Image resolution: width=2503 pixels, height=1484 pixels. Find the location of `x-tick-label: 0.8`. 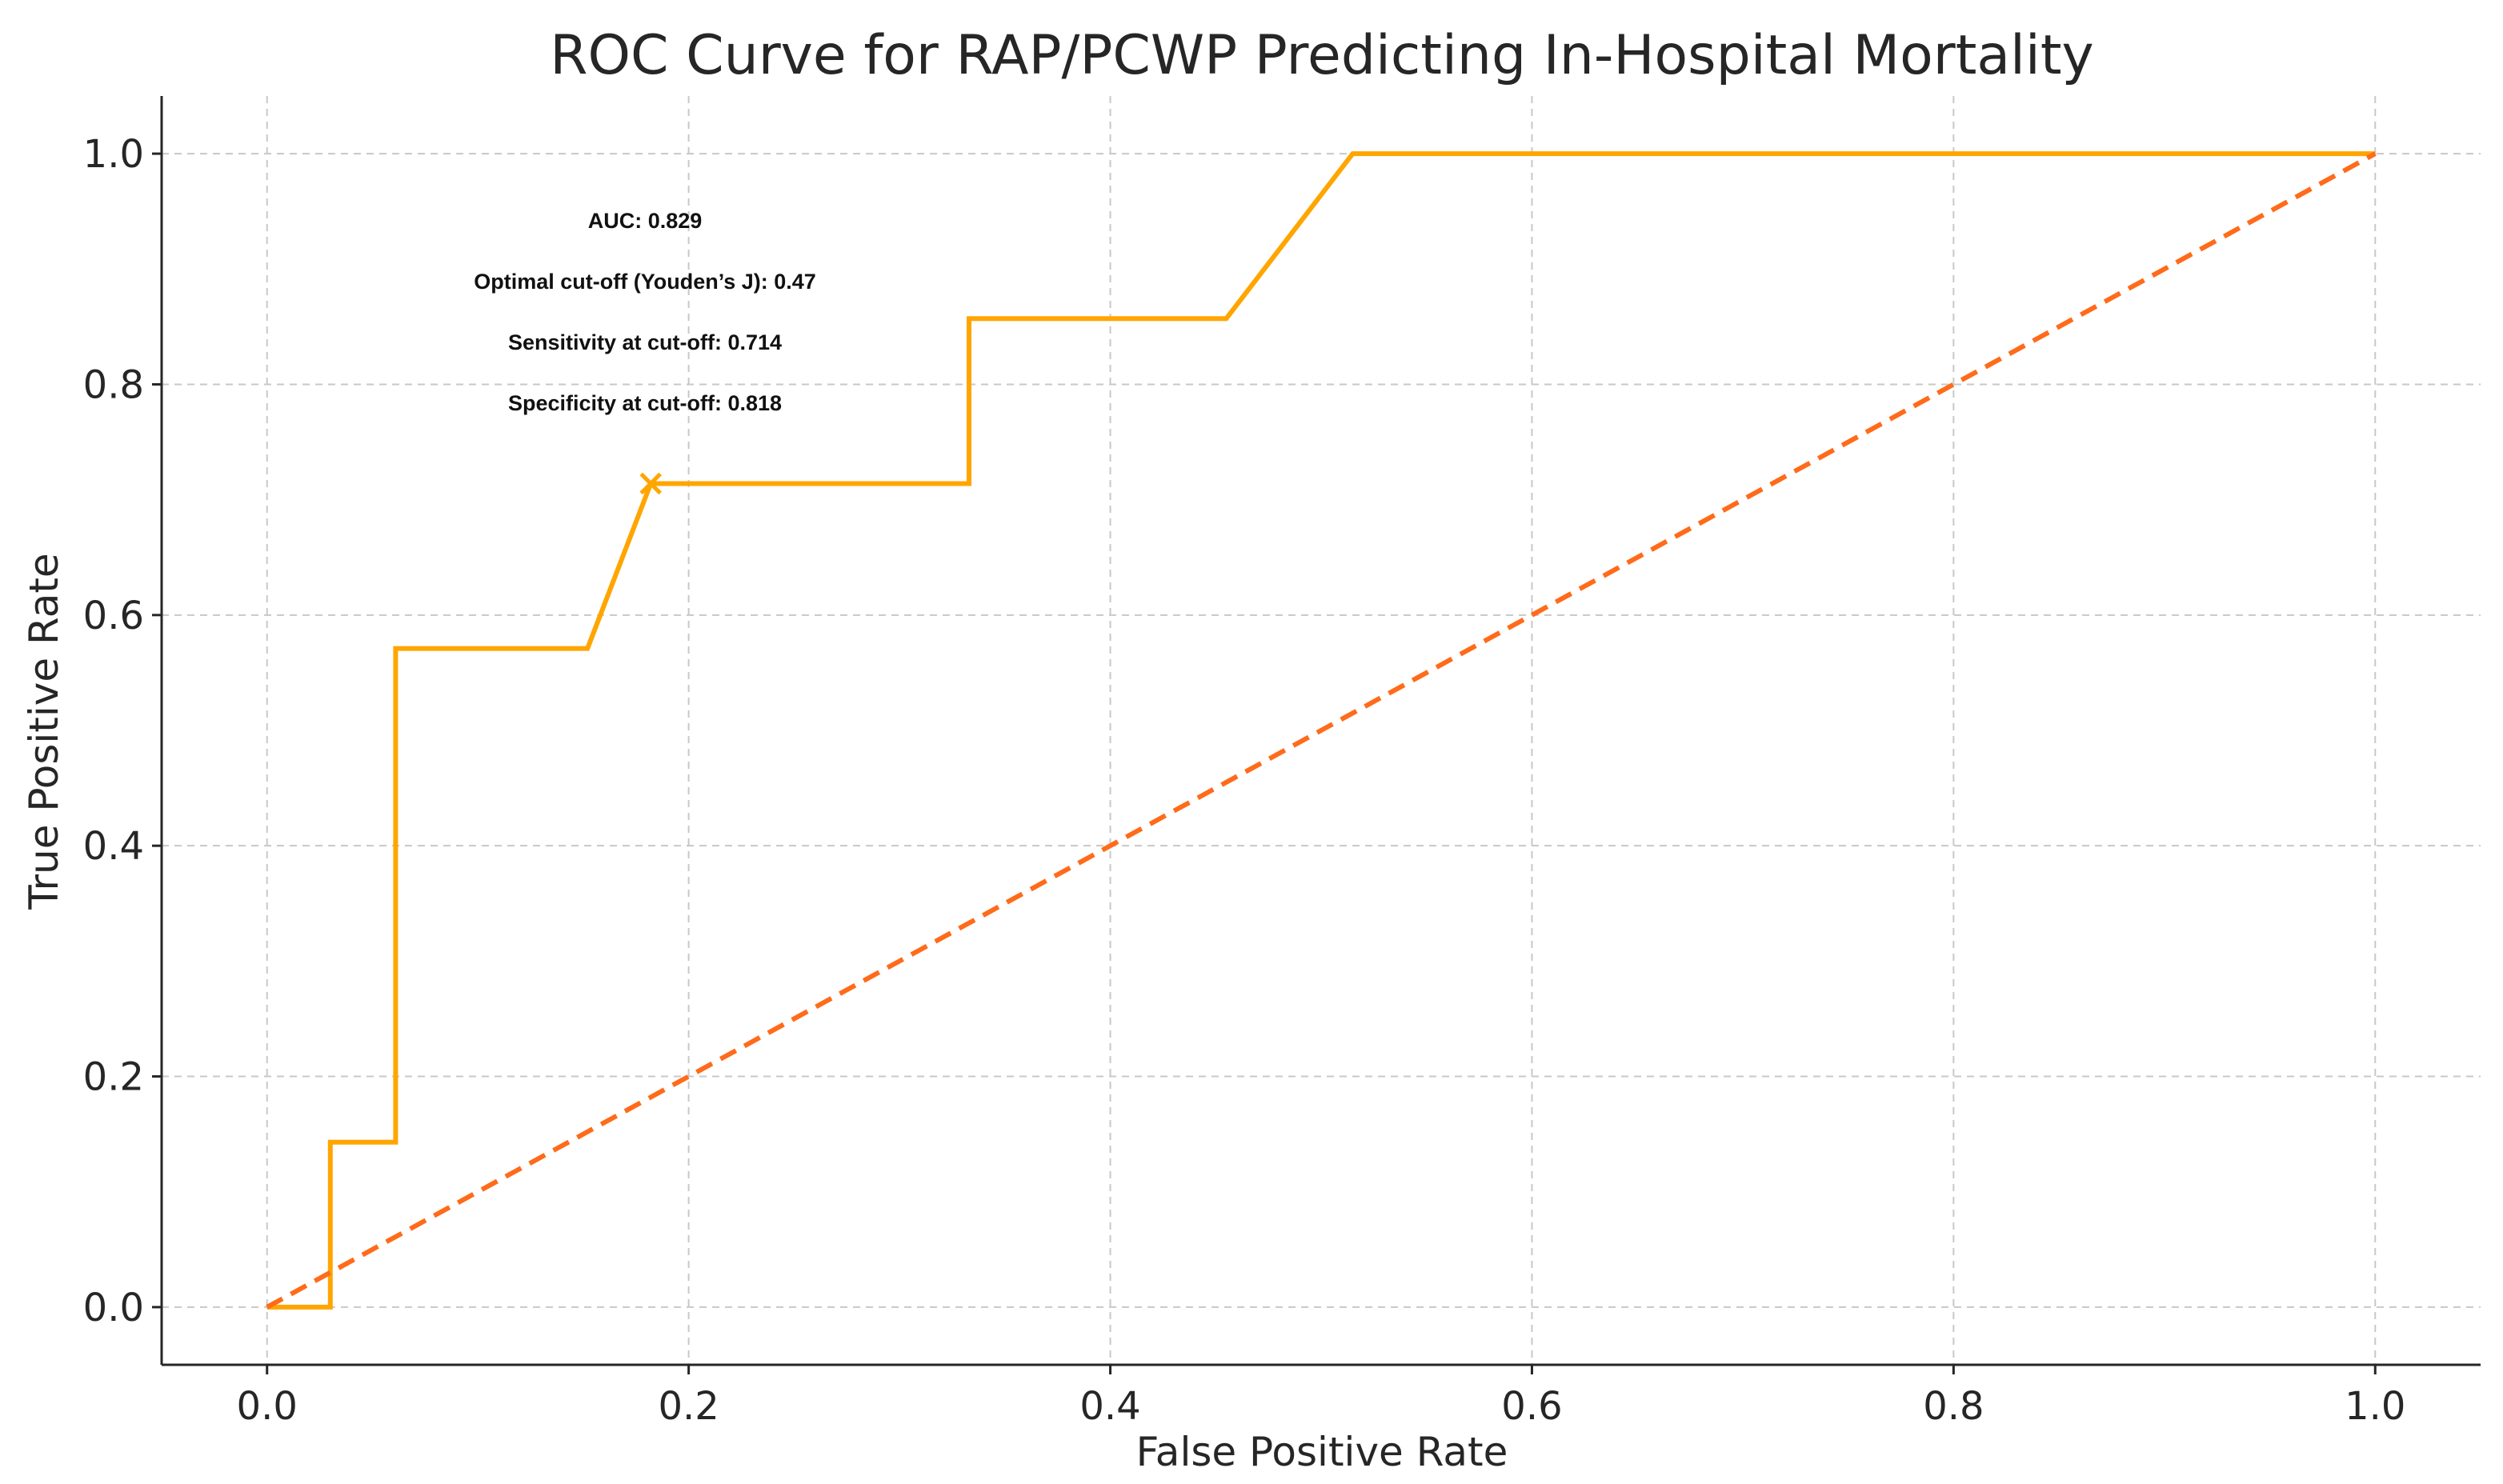

x-tick-label: 0.8 is located at coordinates (1953, 1406).